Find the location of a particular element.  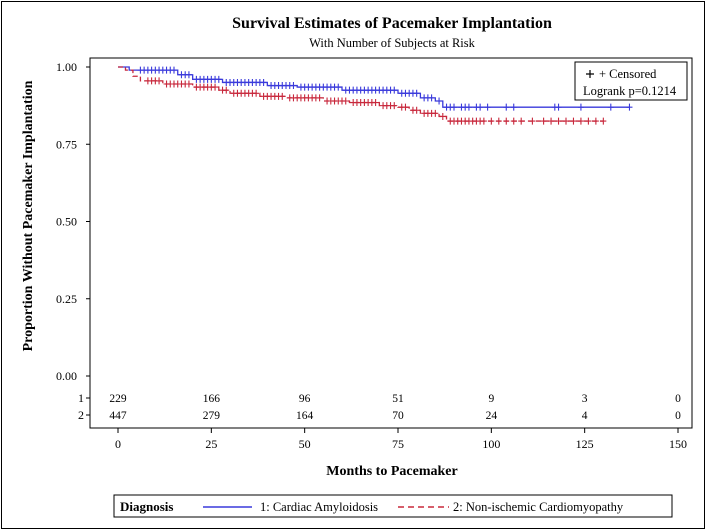

x-axis: 0 25 50 75 100 125 150 is located at coordinates (401, 439).